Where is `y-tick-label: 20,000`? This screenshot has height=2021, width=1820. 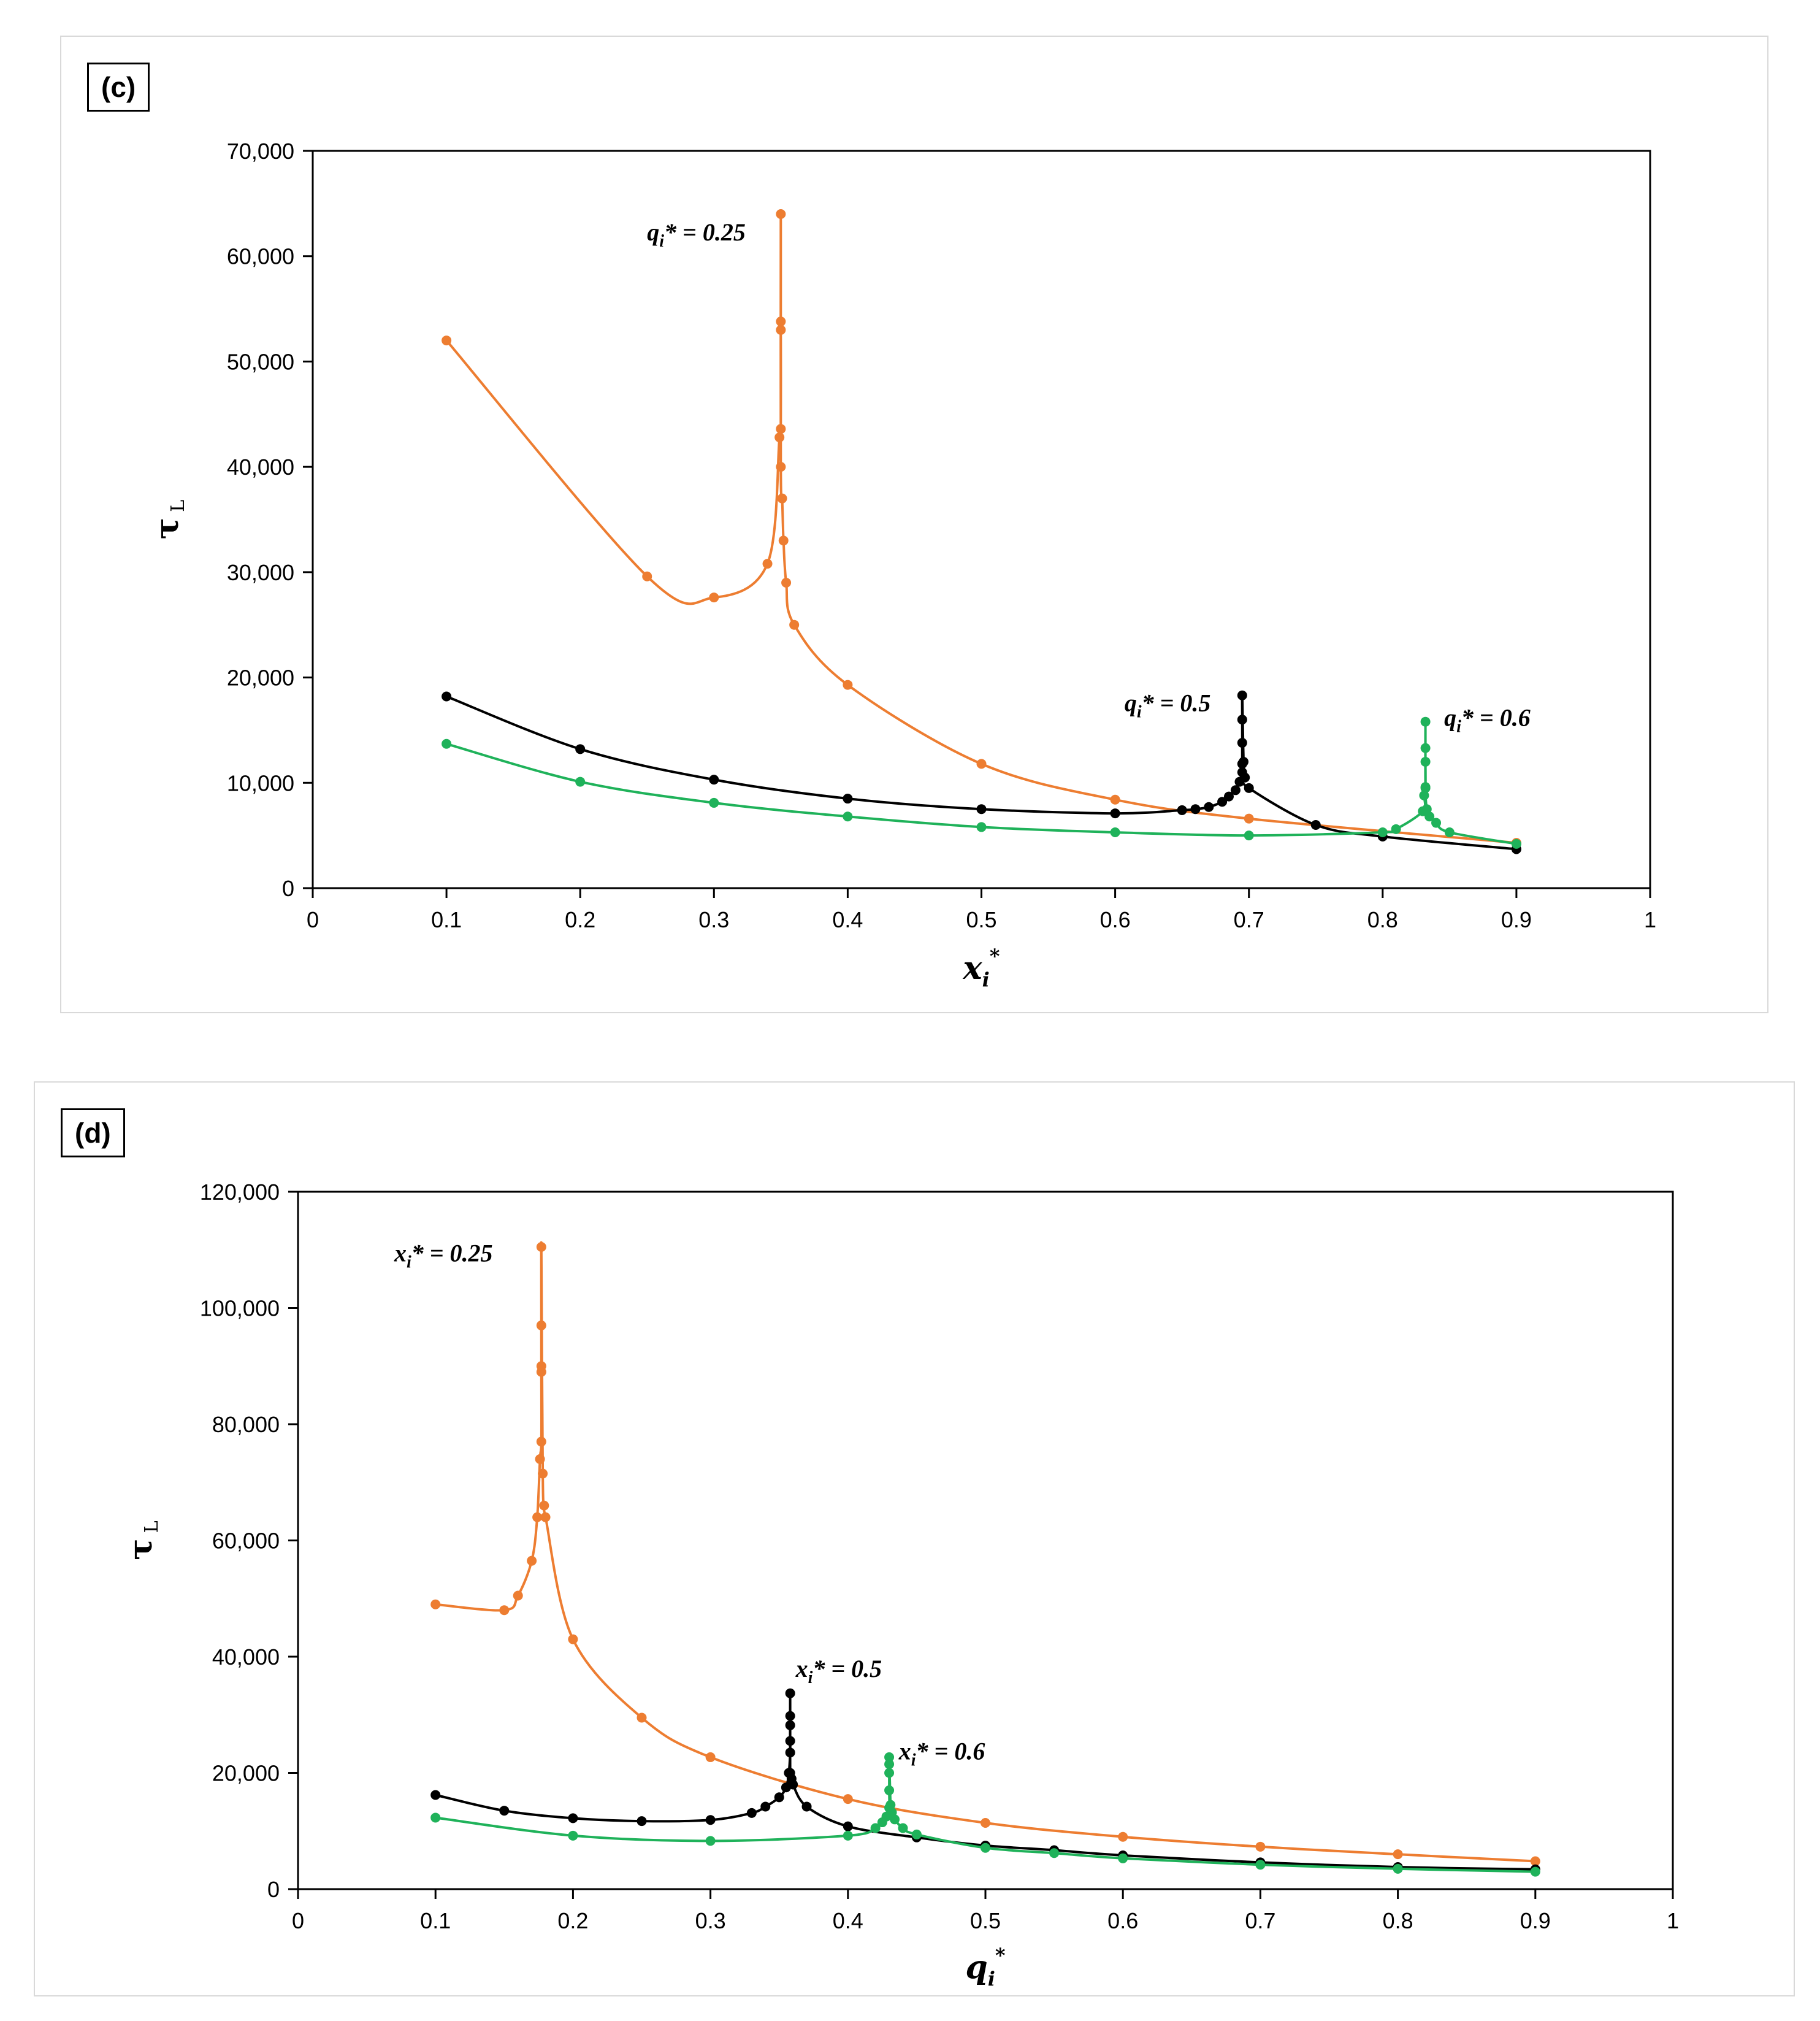 y-tick-label: 20,000 is located at coordinates (260, 678).